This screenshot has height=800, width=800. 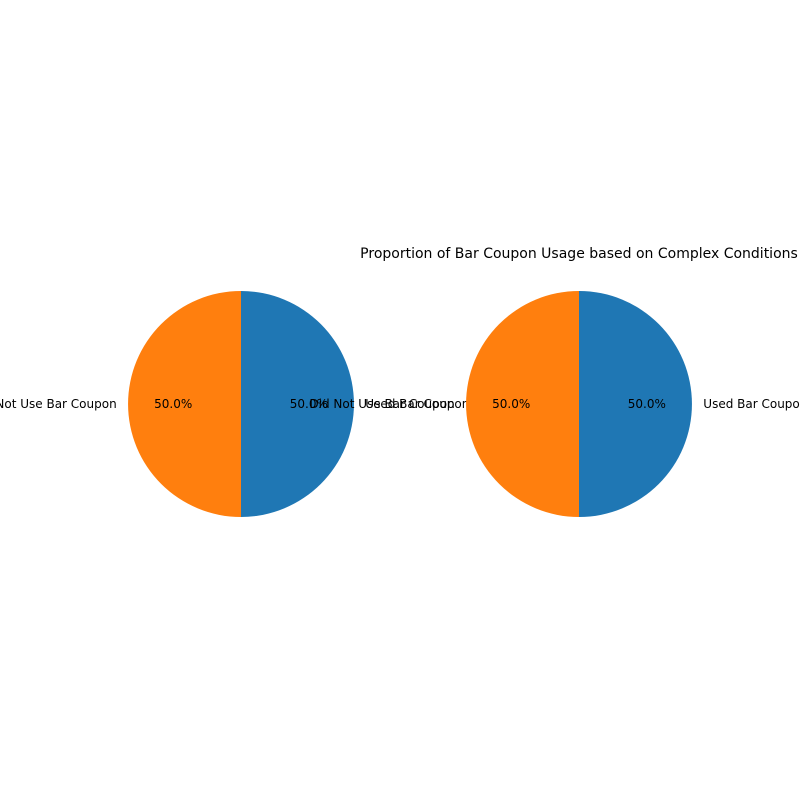 I want to click on pie-2-percent-did-not-use-bar-coupon: 50.0%, so click(x=511, y=404).